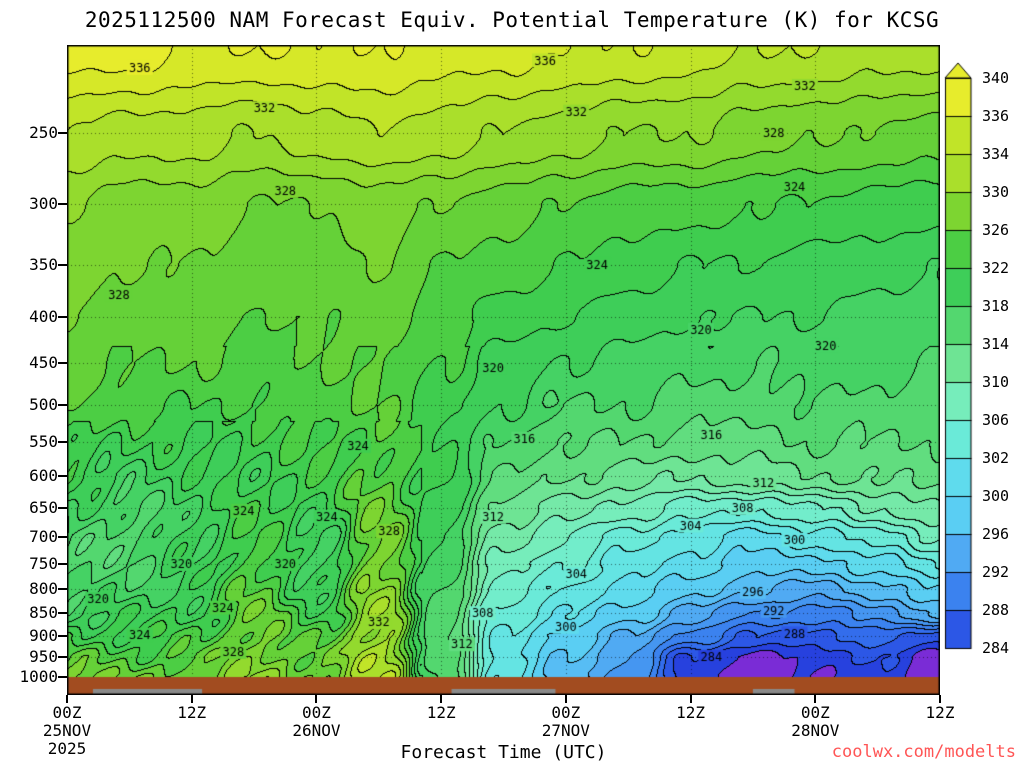 The image size is (1024, 768). I want to click on pressure-tick-label: 500, so click(43, 404).